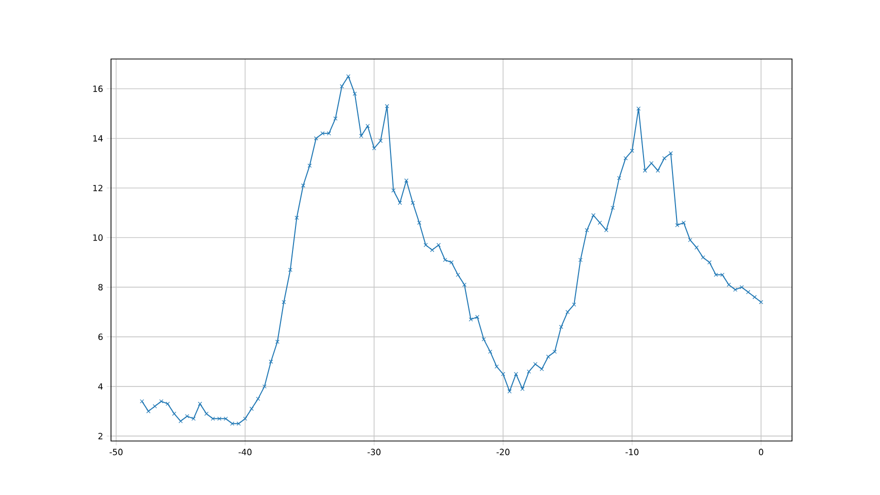 This screenshot has height=495, width=880. Describe the element at coordinates (245, 452) in the screenshot. I see `x-tick-label: -40` at that location.